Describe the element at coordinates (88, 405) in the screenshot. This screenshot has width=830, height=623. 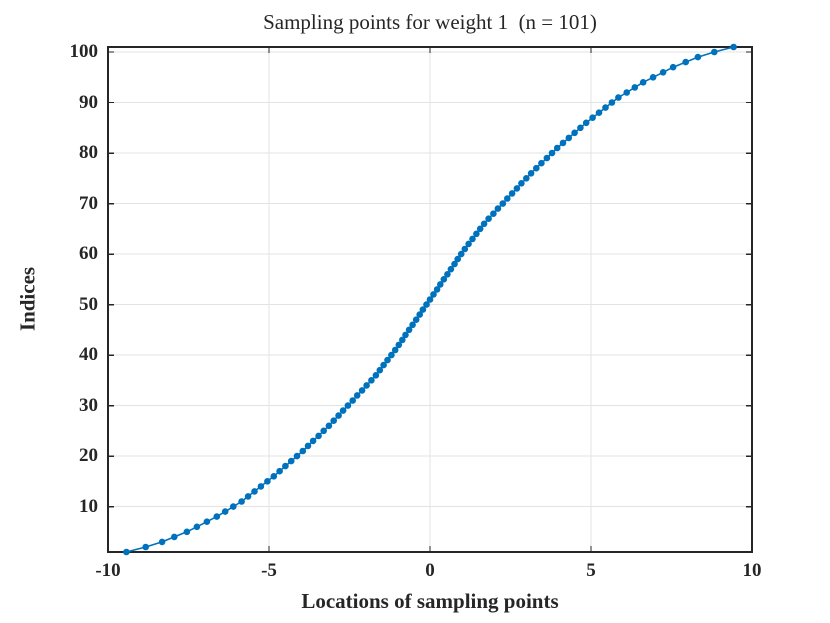
I see `y-tick-label: 30` at that location.